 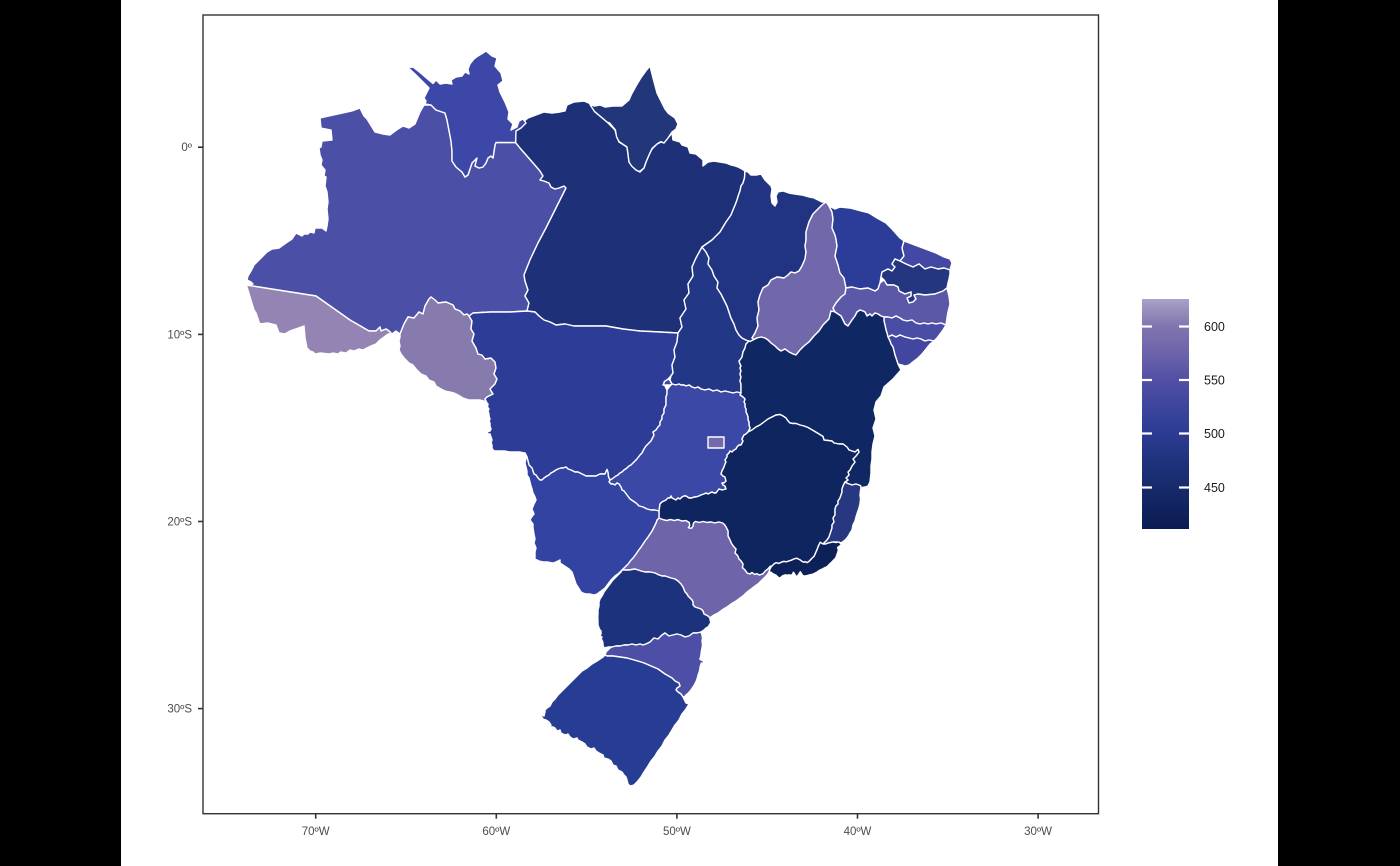 What do you see at coordinates (858, 832) in the screenshot?
I see `svg-text: 40ºW` at bounding box center [858, 832].